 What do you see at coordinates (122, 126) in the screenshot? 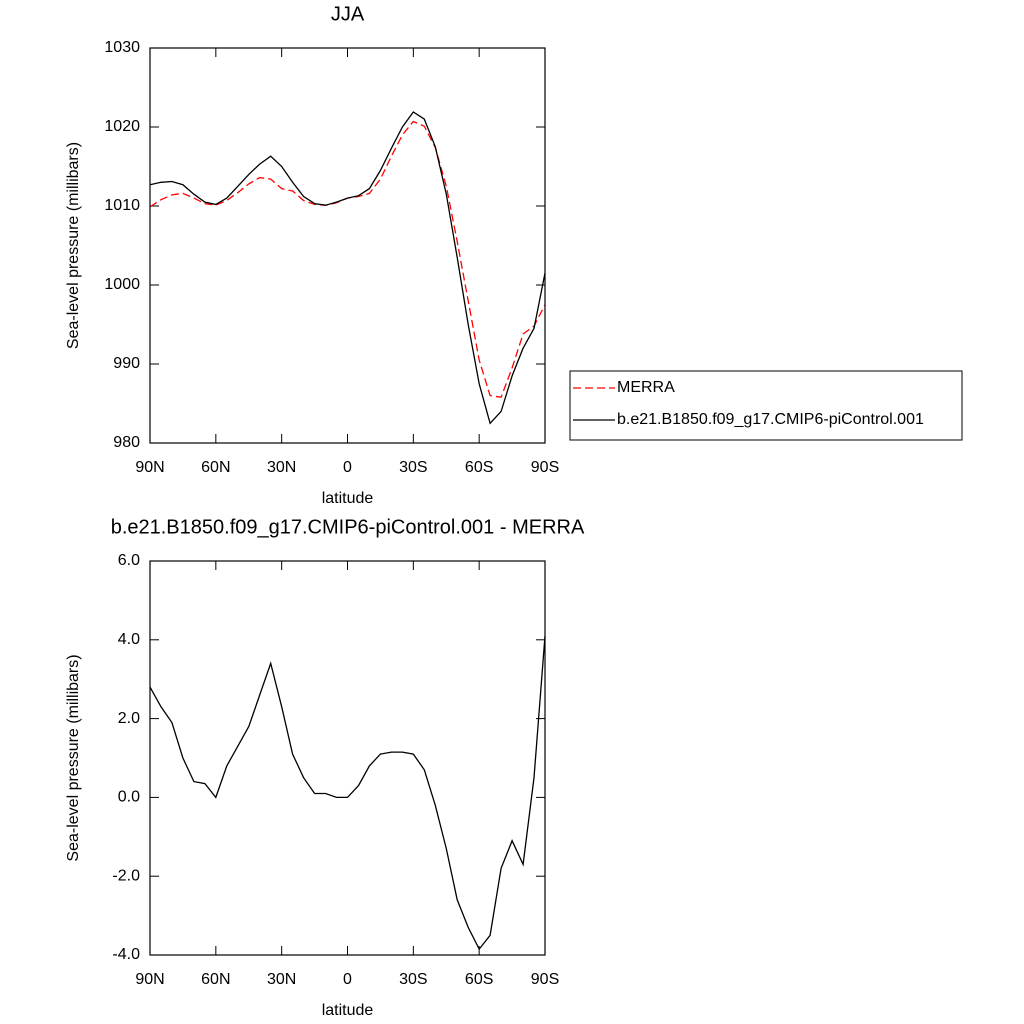
I see `y-tick-label: 1020` at bounding box center [122, 126].